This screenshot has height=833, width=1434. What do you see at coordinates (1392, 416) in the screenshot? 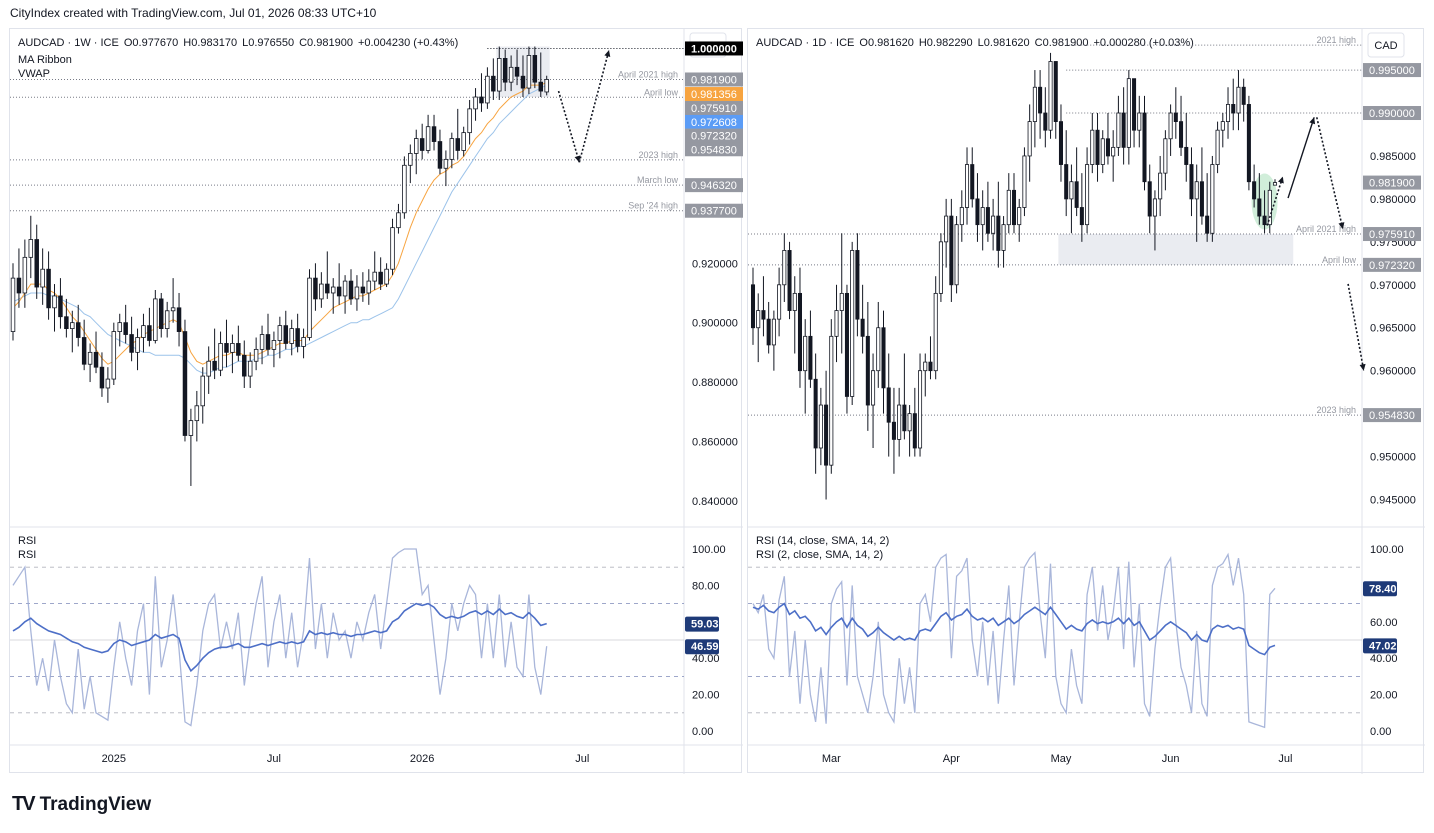
I see `price-label-text: 0.954830` at bounding box center [1392, 416].